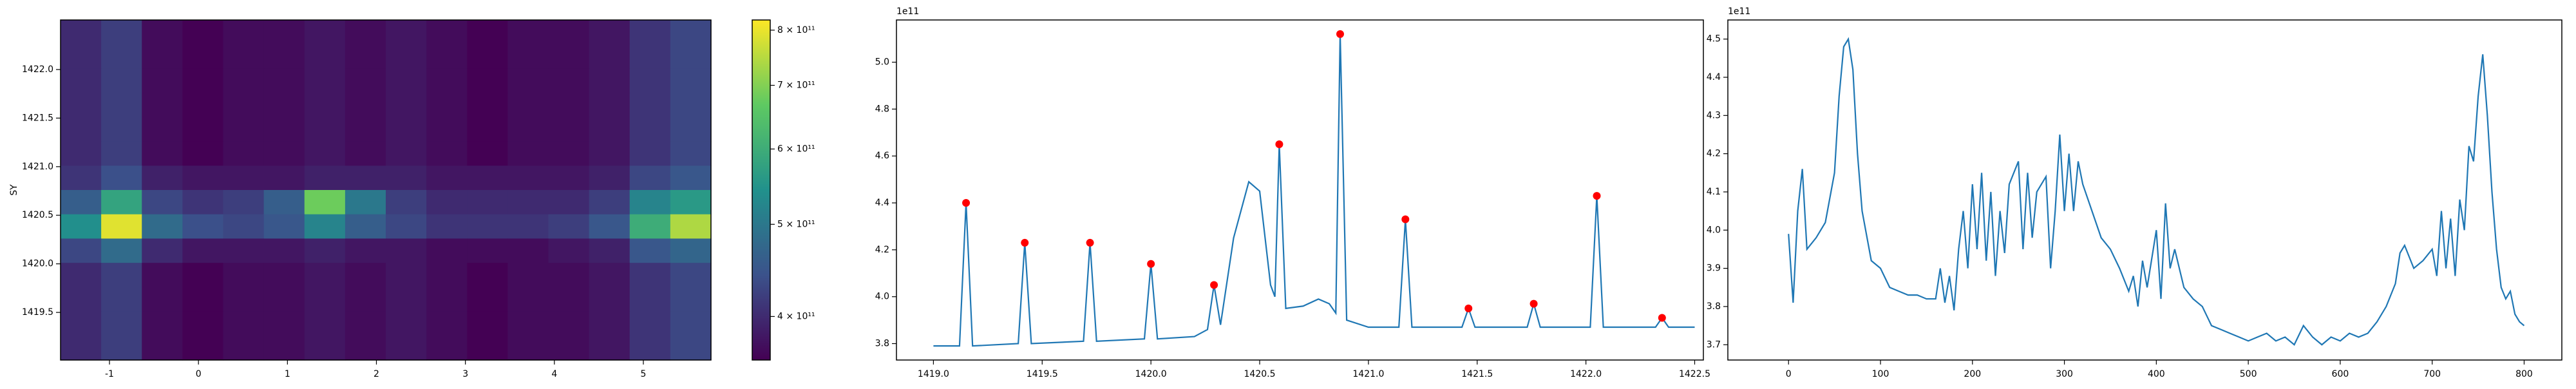 The height and width of the screenshot is (389, 2576). What do you see at coordinates (1714, 345) in the screenshot?
I see `y-tick-label: 3.7` at bounding box center [1714, 345].